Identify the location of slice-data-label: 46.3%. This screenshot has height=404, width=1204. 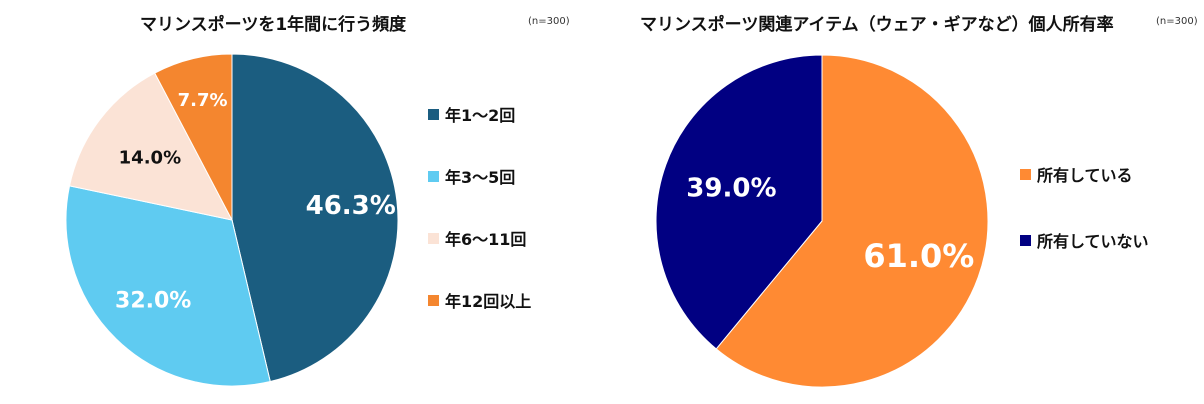
(351, 206).